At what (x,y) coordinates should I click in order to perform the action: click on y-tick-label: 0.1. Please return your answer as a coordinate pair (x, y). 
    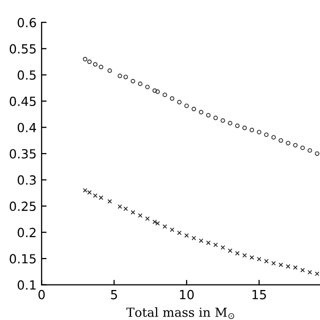
    Looking at the image, I should click on (27, 285).